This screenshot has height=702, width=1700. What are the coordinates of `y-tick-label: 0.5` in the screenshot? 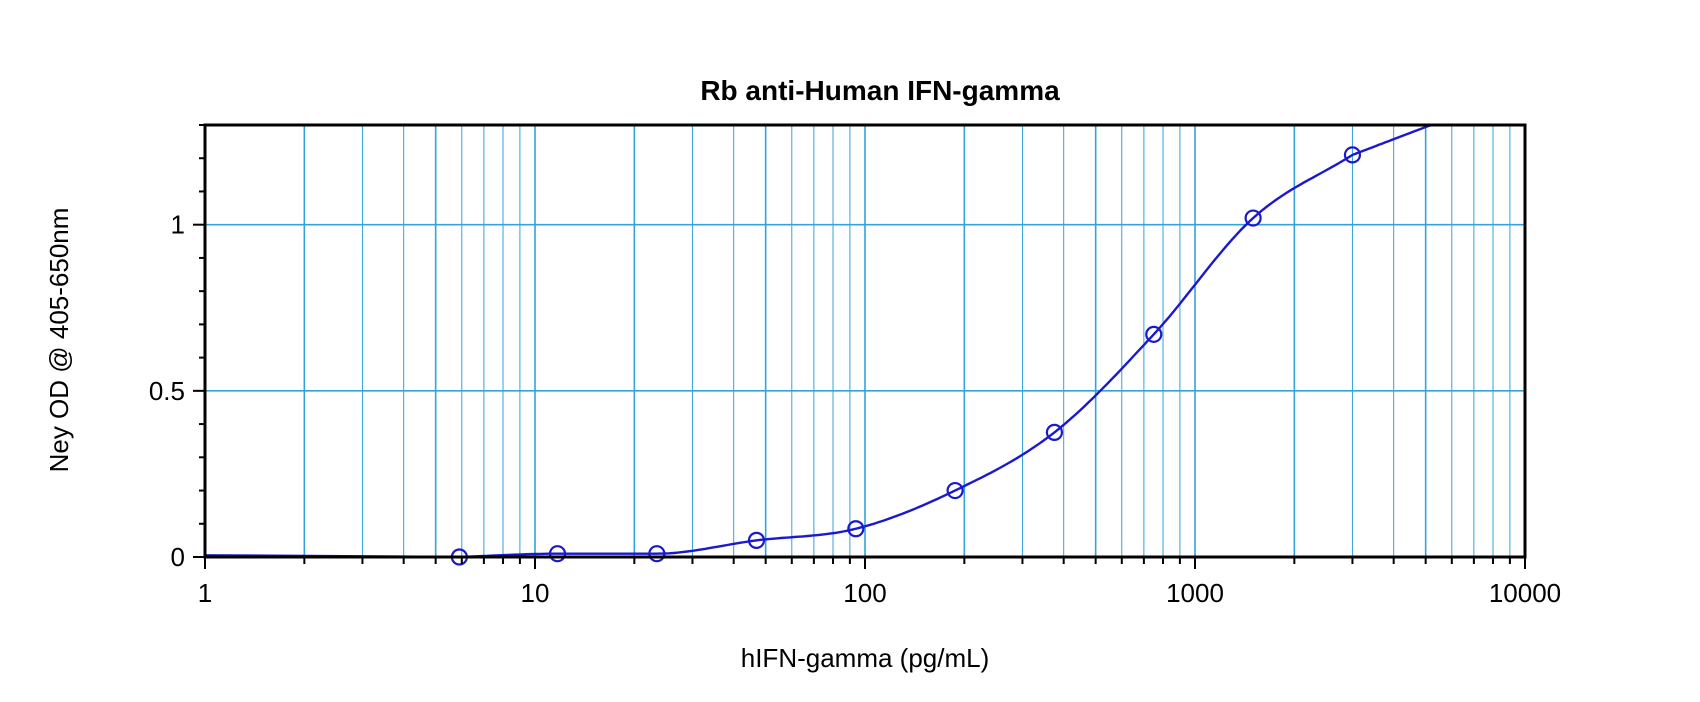 It's located at (167, 391).